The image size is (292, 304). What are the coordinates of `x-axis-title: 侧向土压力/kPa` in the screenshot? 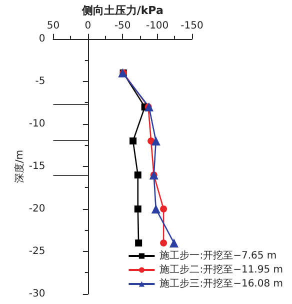 It's located at (122, 10).